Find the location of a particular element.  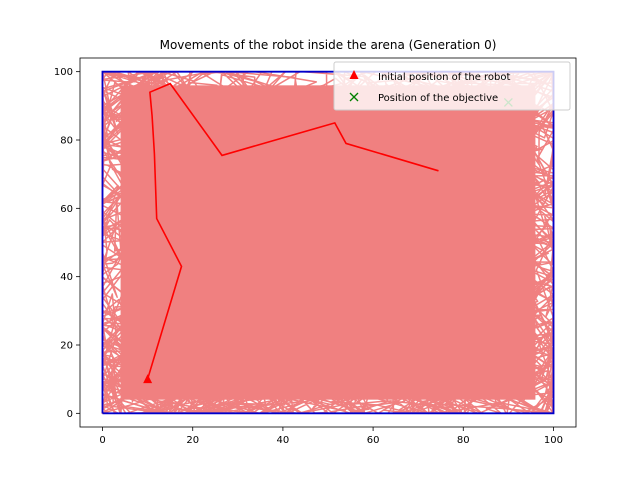

x-tick-label: 40 is located at coordinates (283, 440).